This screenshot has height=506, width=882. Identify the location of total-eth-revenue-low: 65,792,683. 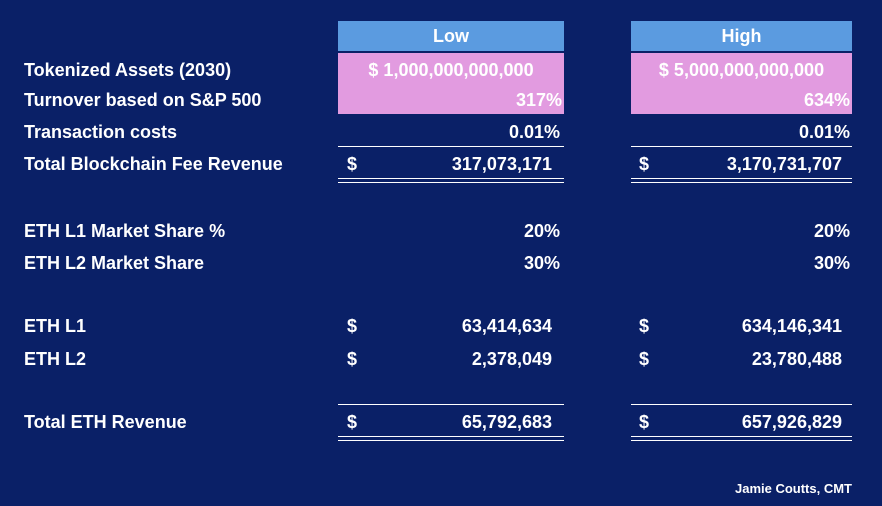
(506, 422).